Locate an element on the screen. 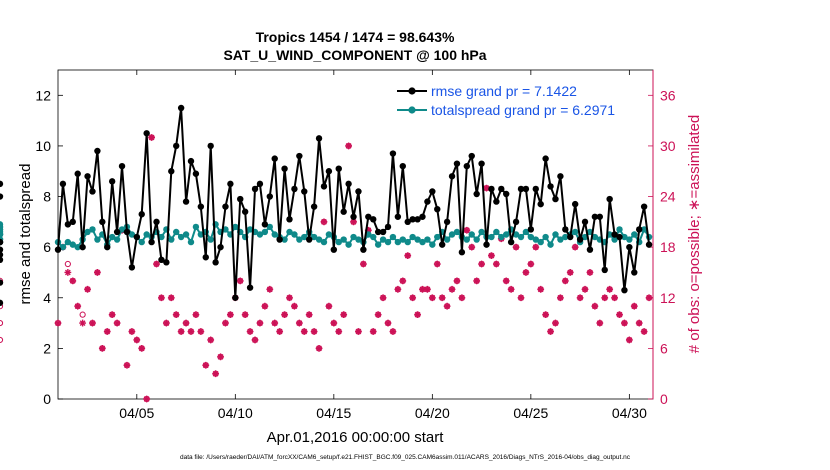  x-tick-label: 04/15 is located at coordinates (333, 413).